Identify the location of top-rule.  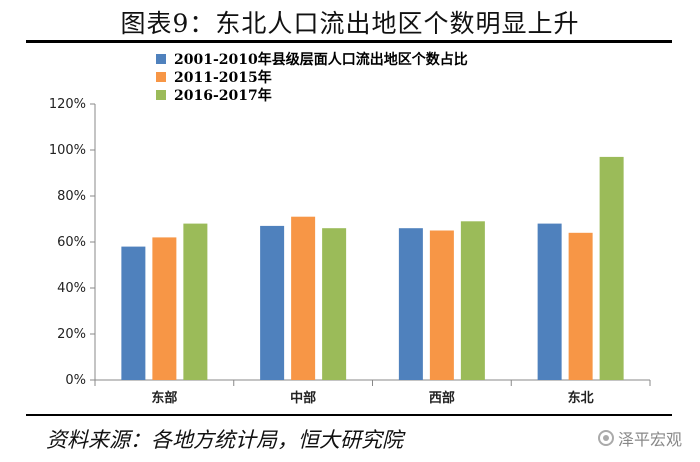
(349, 41).